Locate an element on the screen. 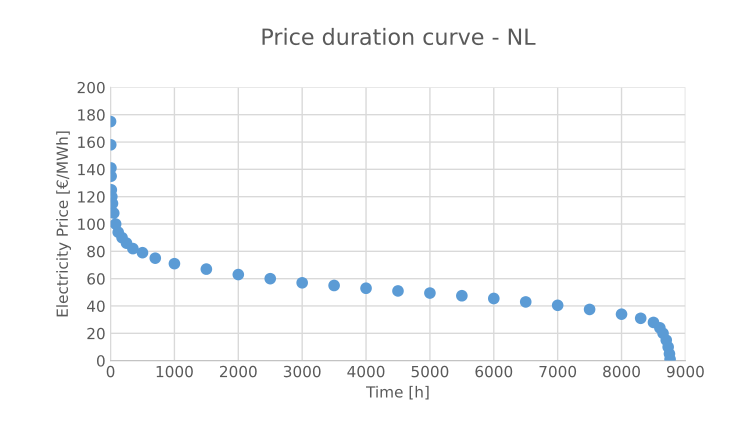  y-tick-label: 0 is located at coordinates (100, 361).